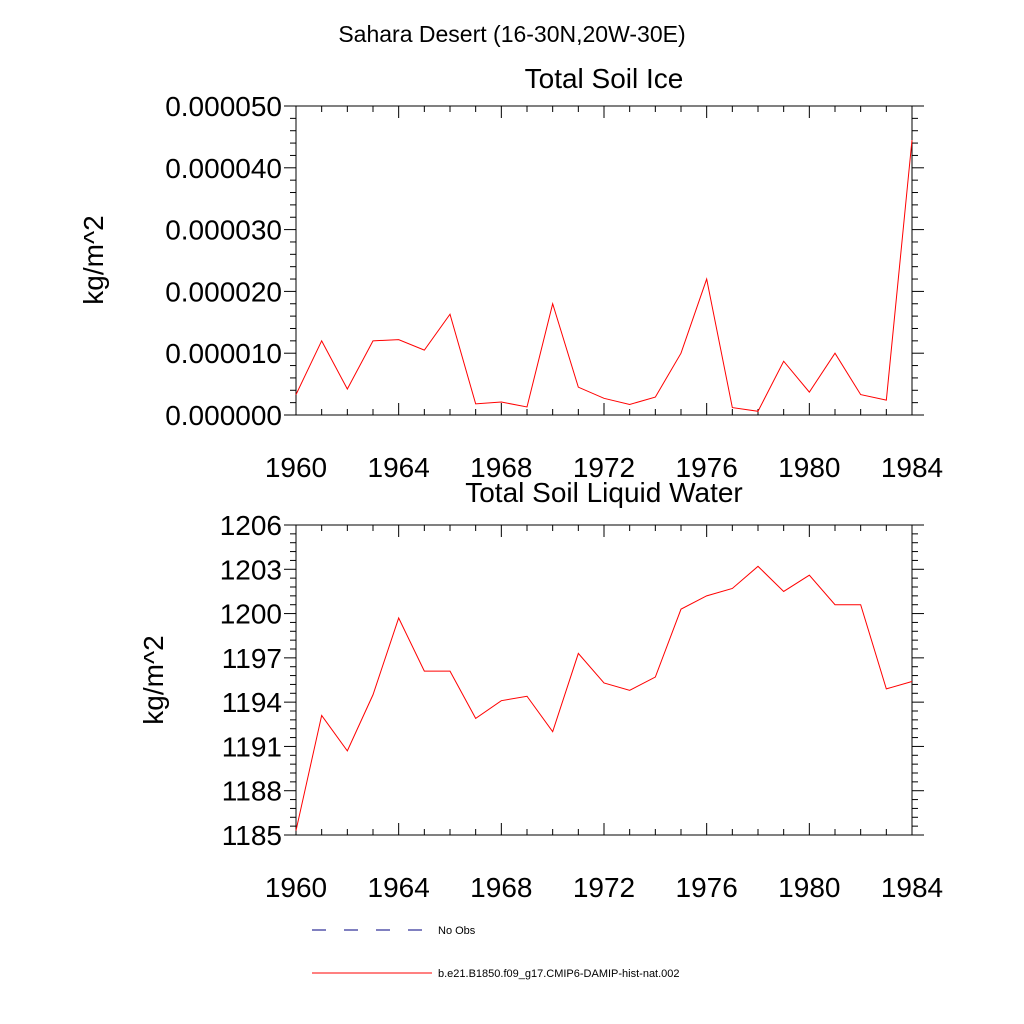  Describe the element at coordinates (251, 569) in the screenshot. I see `y-tick-label: 1203` at that location.